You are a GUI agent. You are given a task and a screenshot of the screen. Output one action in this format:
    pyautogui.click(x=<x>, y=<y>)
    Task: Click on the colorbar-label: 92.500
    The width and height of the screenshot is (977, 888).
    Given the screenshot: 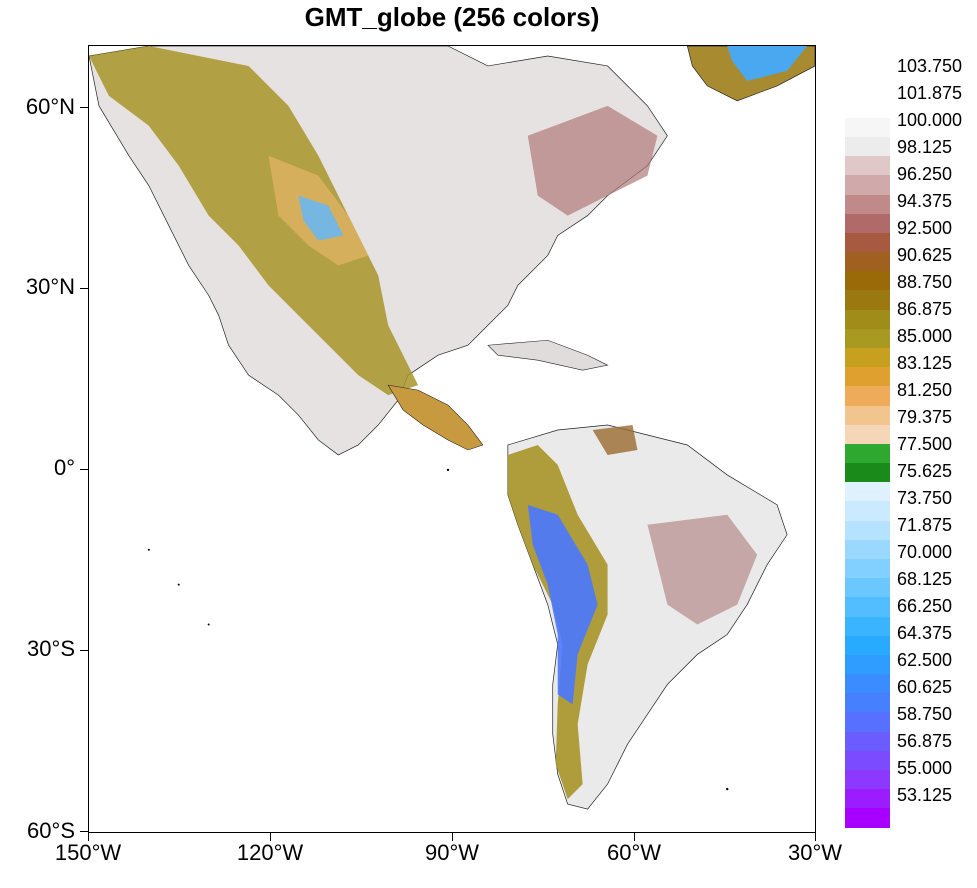 What is the action you would take?
    pyautogui.click(x=925, y=228)
    